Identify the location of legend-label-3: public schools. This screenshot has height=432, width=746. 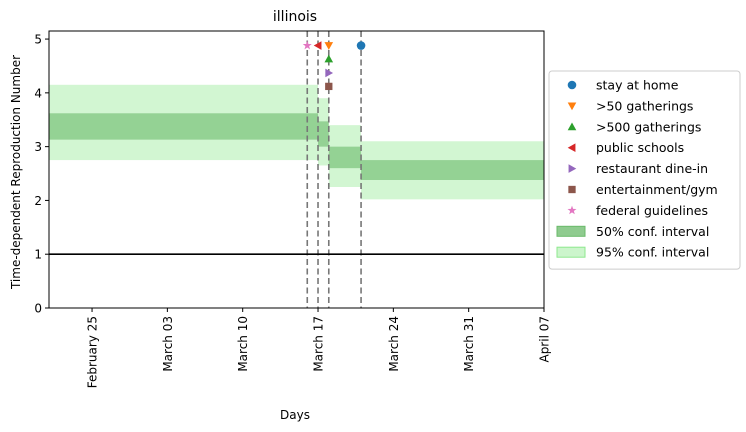
(640, 147).